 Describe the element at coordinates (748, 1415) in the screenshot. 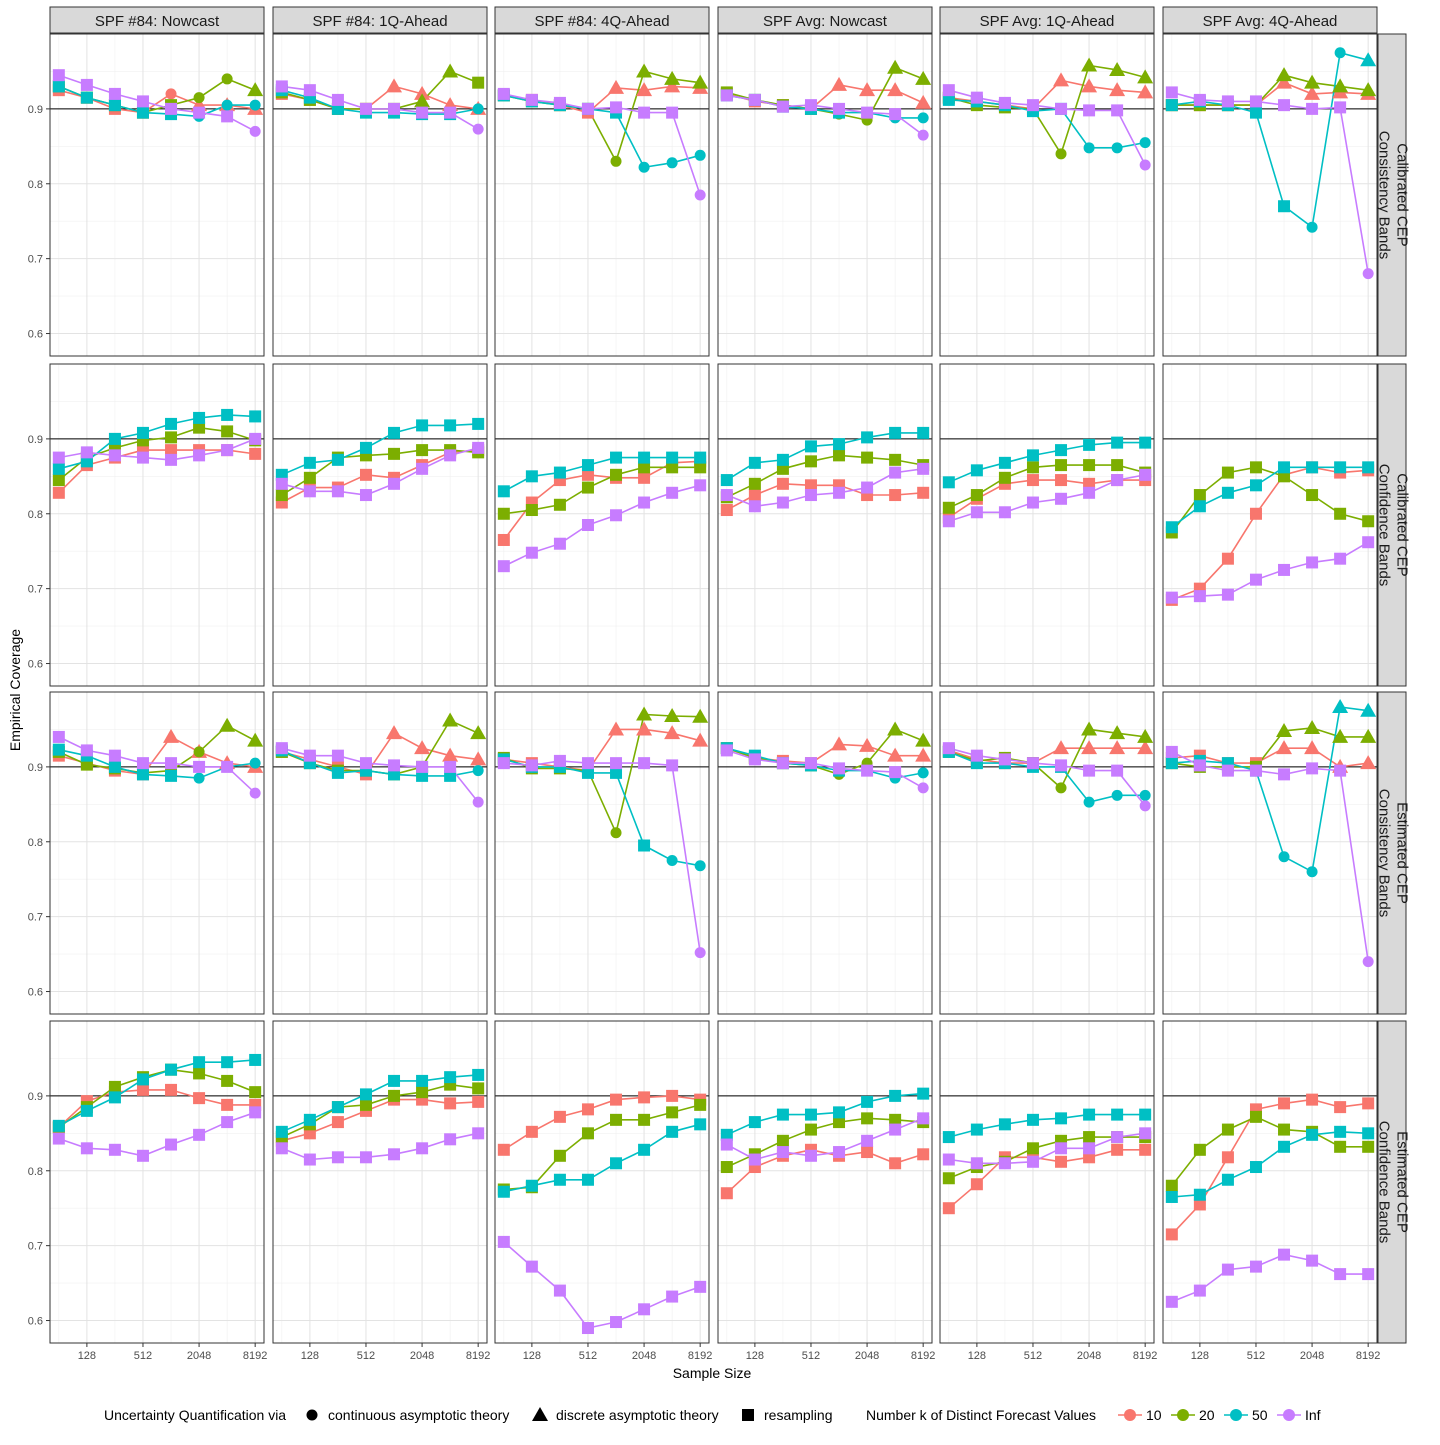

I see `legend-shape-square-icon` at that location.